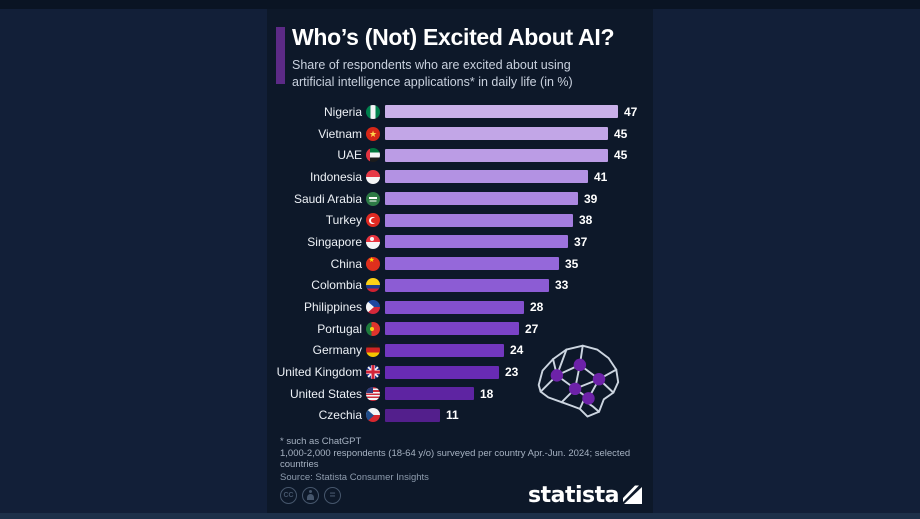 The image size is (920, 519). Describe the element at coordinates (572, 263) in the screenshot. I see `value-label: 35` at that location.